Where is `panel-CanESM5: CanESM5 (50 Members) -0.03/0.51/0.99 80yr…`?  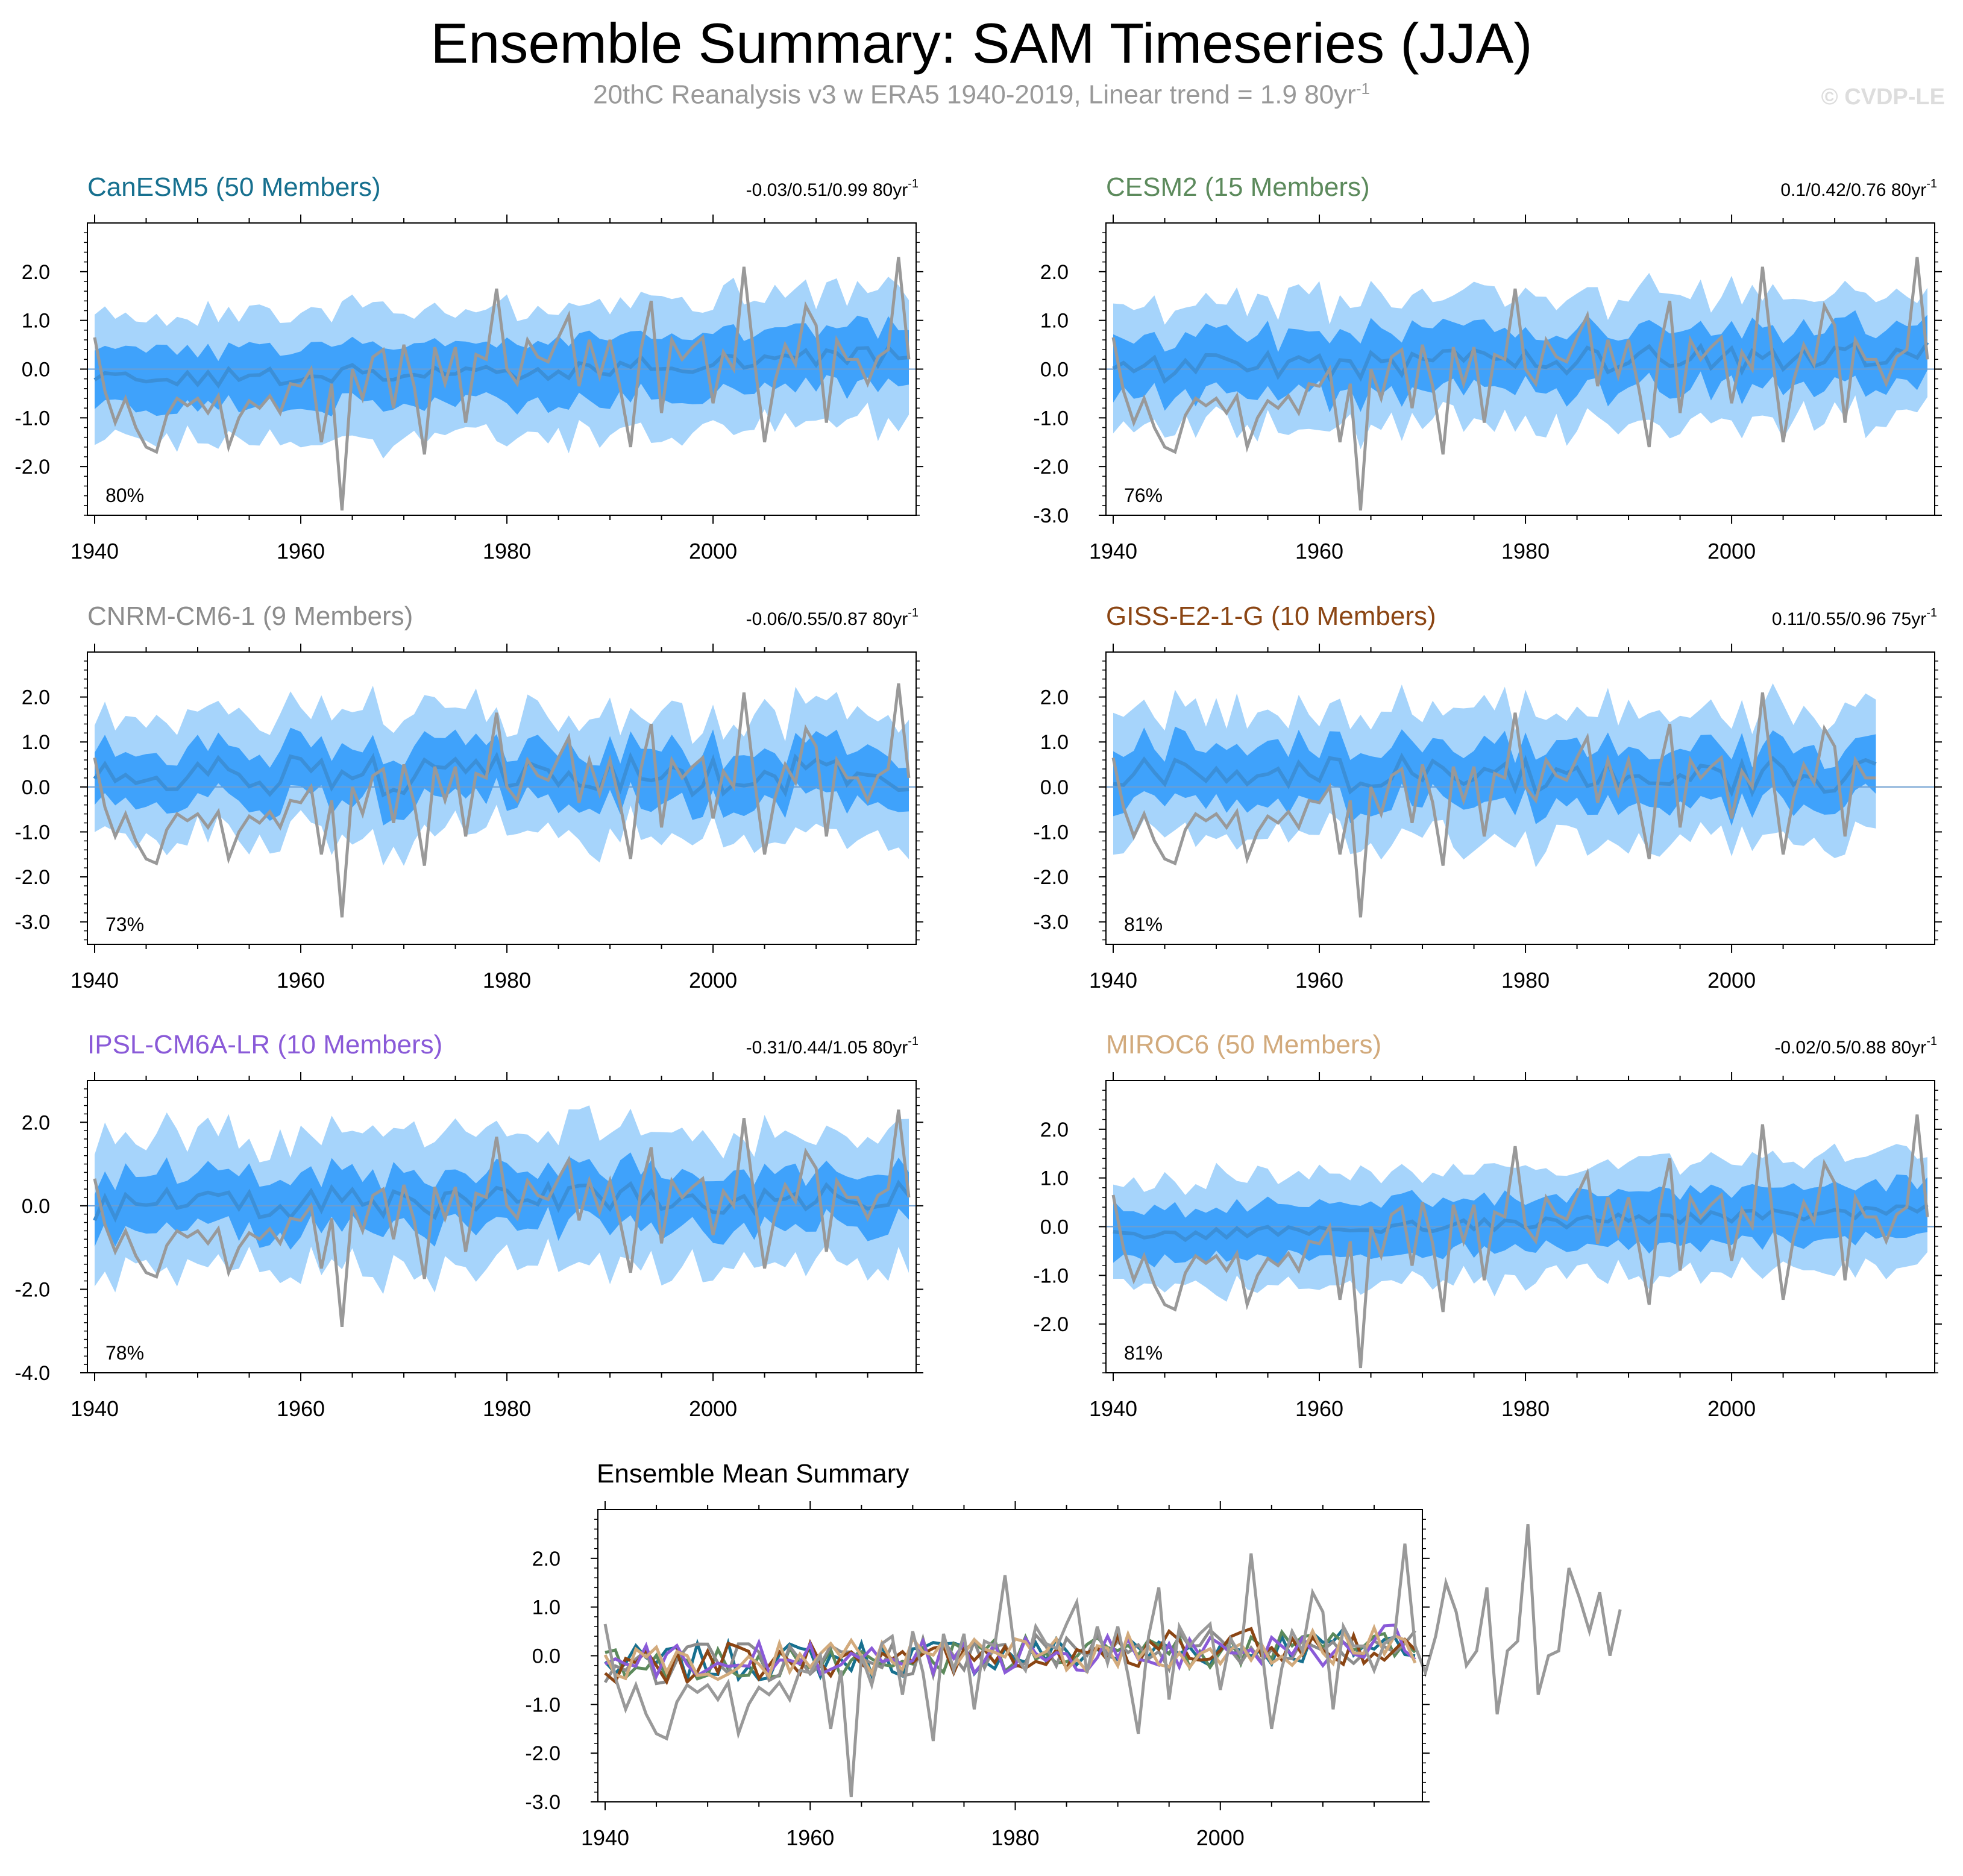
panel-CanESM5: CanESM5 (50 Members) -0.03/0.51/0.99 80yr… is located at coordinates (468, 367).